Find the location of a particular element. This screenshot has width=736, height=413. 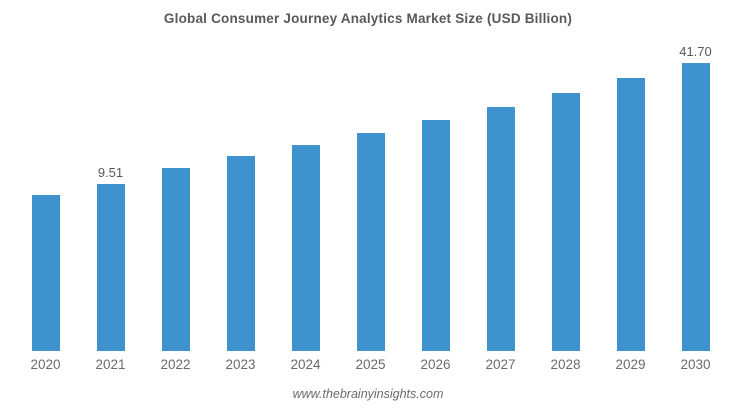

bar-2026 is located at coordinates (435, 235).